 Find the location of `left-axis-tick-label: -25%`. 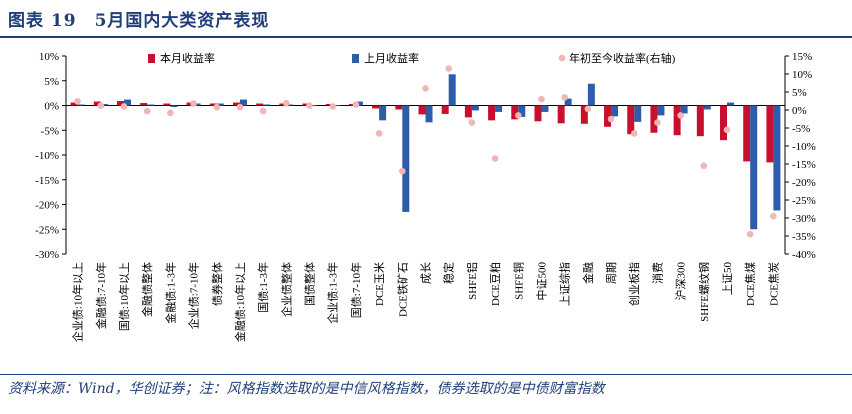

left-axis-tick-label: -25% is located at coordinates (47, 230).